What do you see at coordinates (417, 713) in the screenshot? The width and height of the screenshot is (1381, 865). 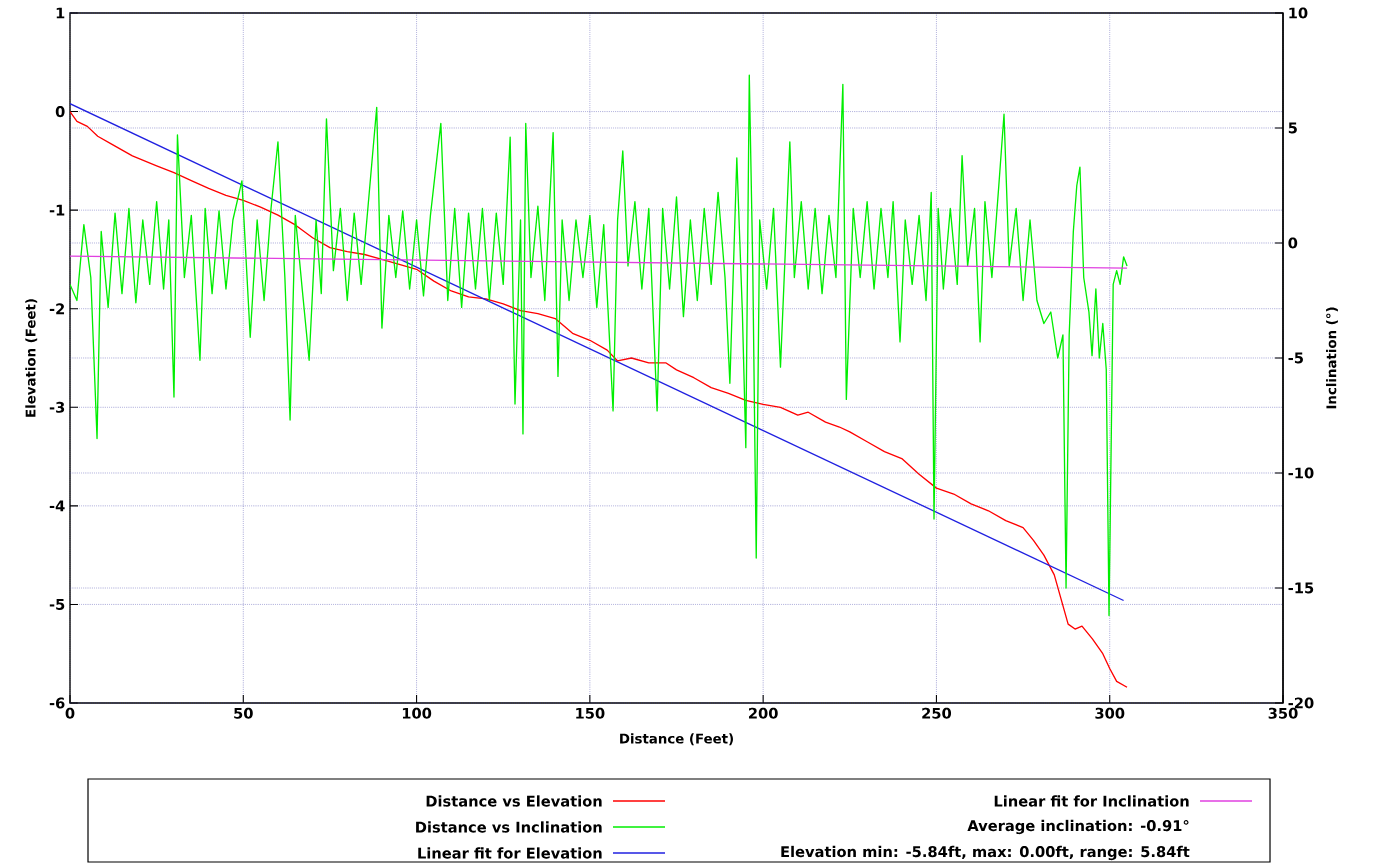 I see `x-tick-label: 100` at bounding box center [417, 713].